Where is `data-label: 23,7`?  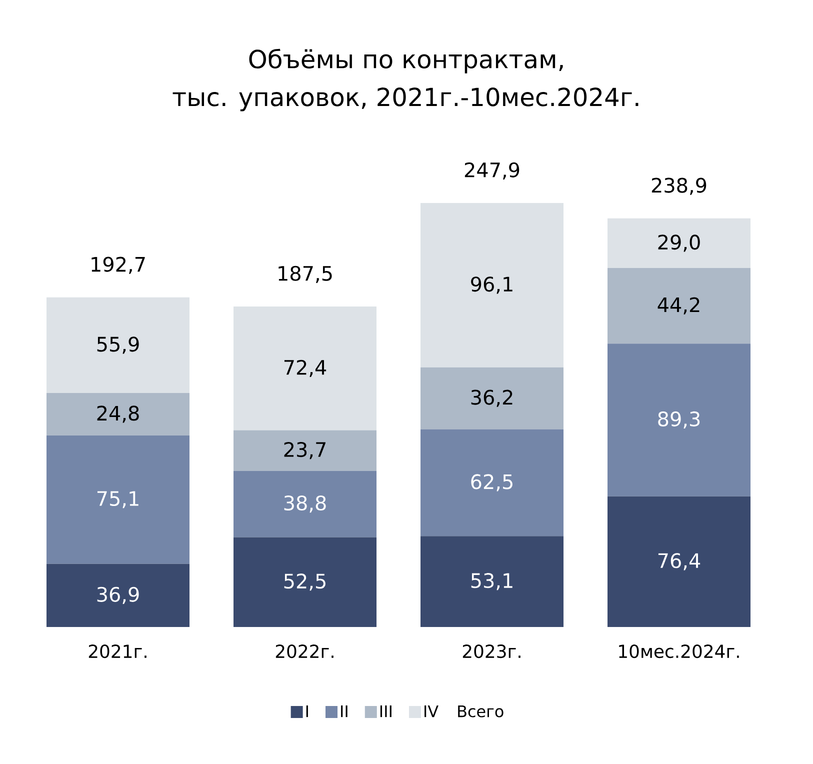 data-label: 23,7 is located at coordinates (305, 451).